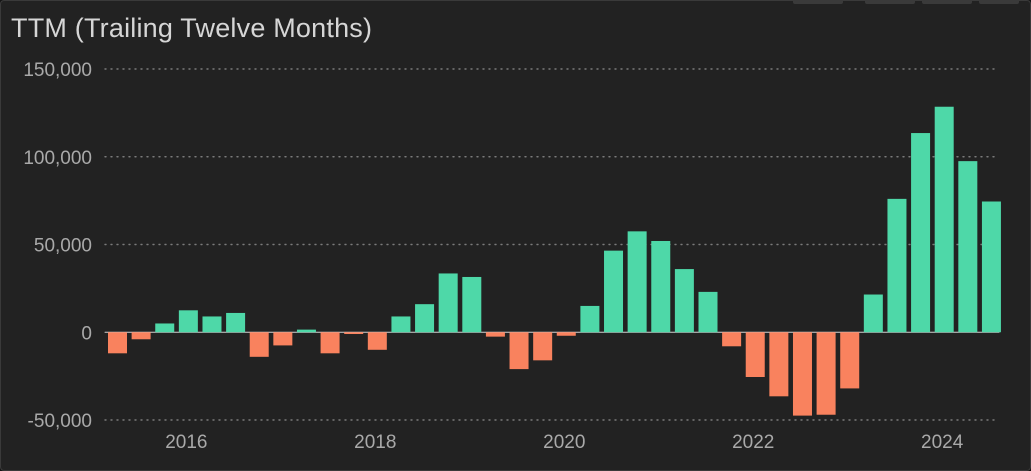  I want to click on y-axis-labels: 150,000 100,000 50,000 0 -50,000, so click(57, 246).